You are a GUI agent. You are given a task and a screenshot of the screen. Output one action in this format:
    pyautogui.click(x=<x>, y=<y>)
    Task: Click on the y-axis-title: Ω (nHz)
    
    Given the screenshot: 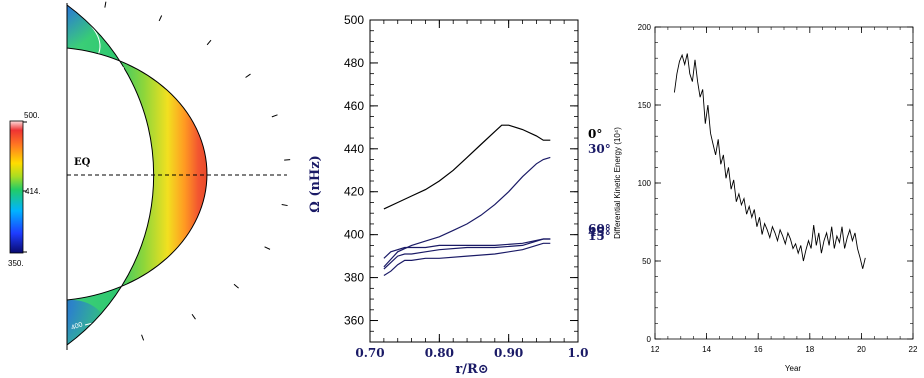 What is the action you would take?
    pyautogui.click(x=315, y=184)
    